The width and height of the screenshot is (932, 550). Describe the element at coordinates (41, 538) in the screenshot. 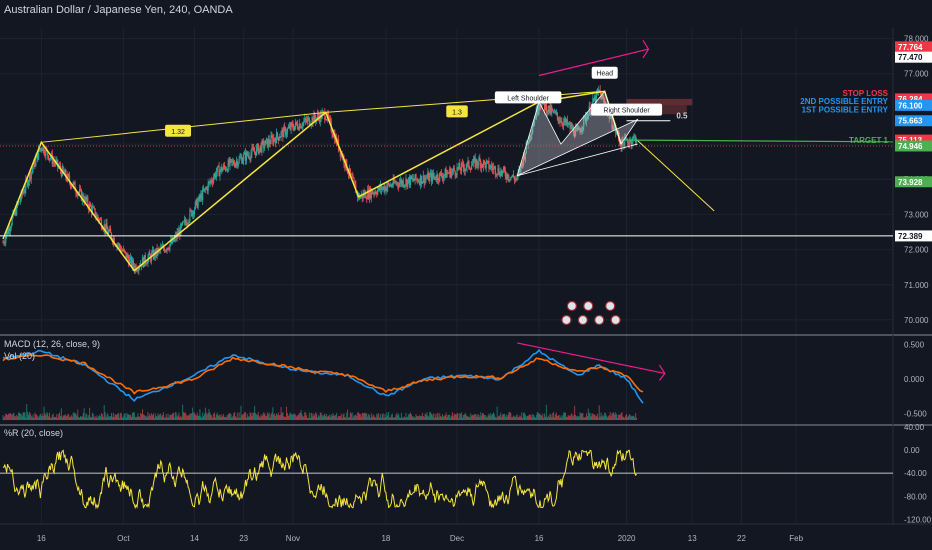

I see `time-tick-label: 16` at that location.